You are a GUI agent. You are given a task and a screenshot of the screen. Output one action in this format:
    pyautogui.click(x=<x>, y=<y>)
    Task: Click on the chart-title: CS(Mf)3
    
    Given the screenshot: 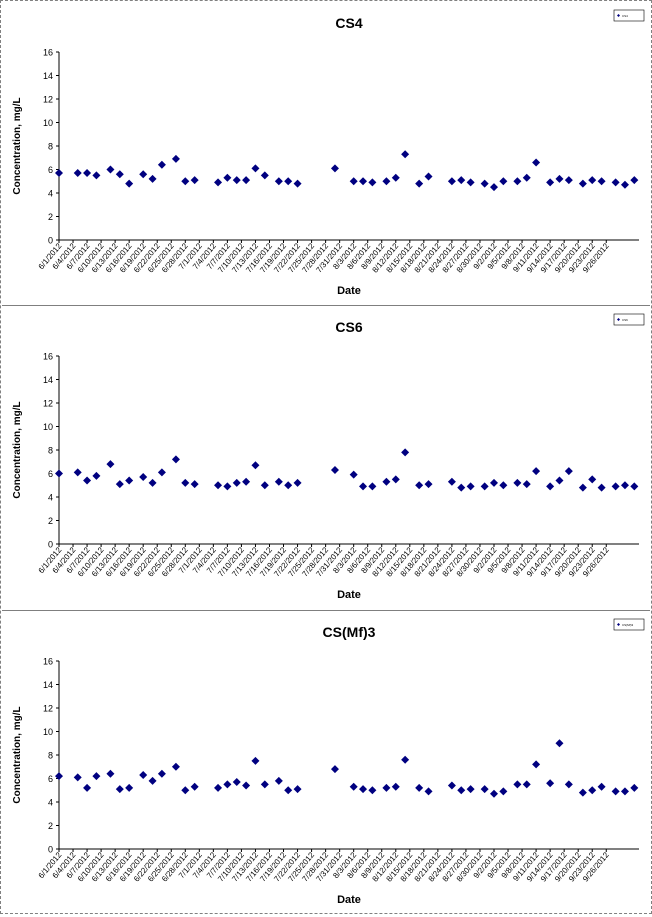 What is the action you would take?
    pyautogui.click(x=349, y=632)
    